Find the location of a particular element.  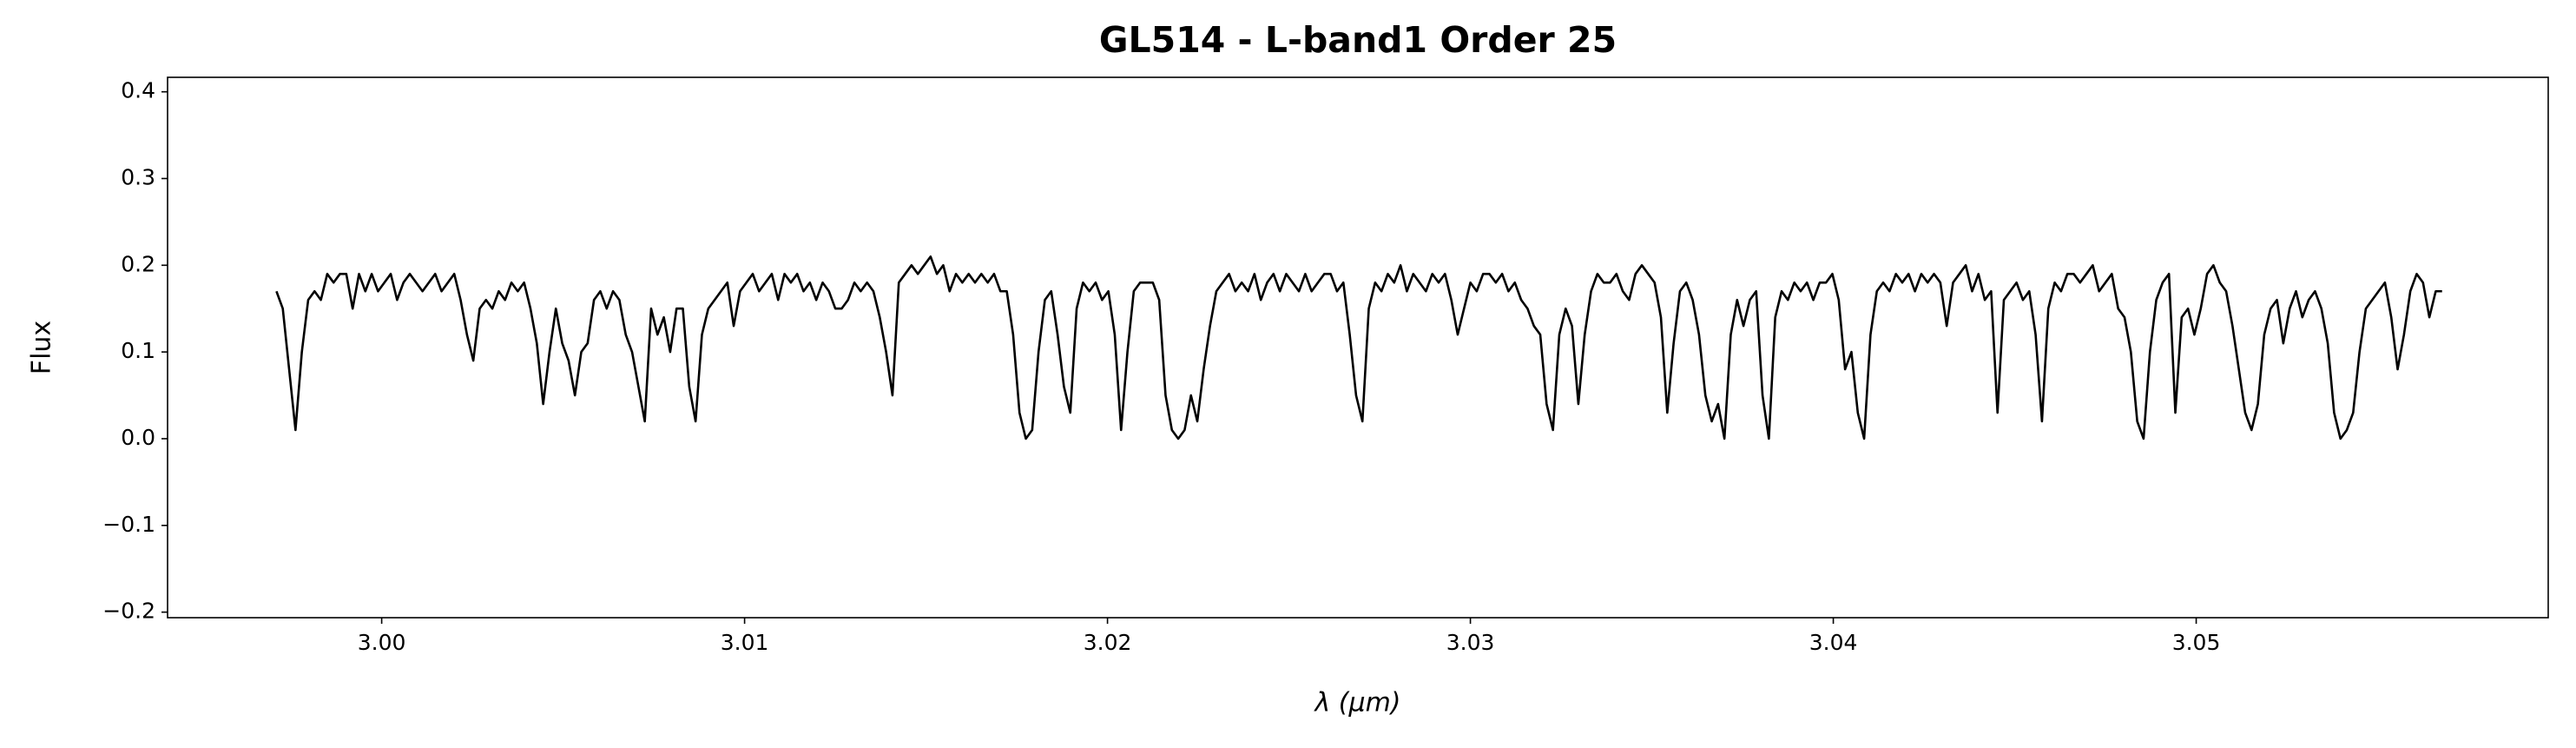

x-axis-label: λ (μm) is located at coordinates (1356, 703).